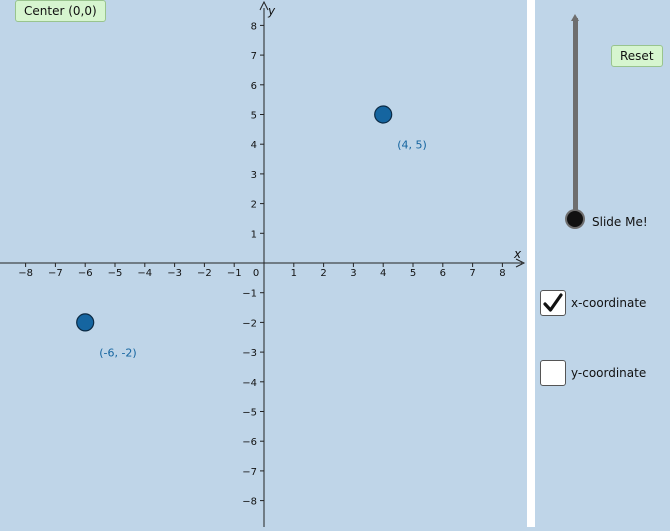 This screenshot has width=670, height=531. Describe the element at coordinates (254, 56) in the screenshot. I see `y-tick-label: 7` at that location.